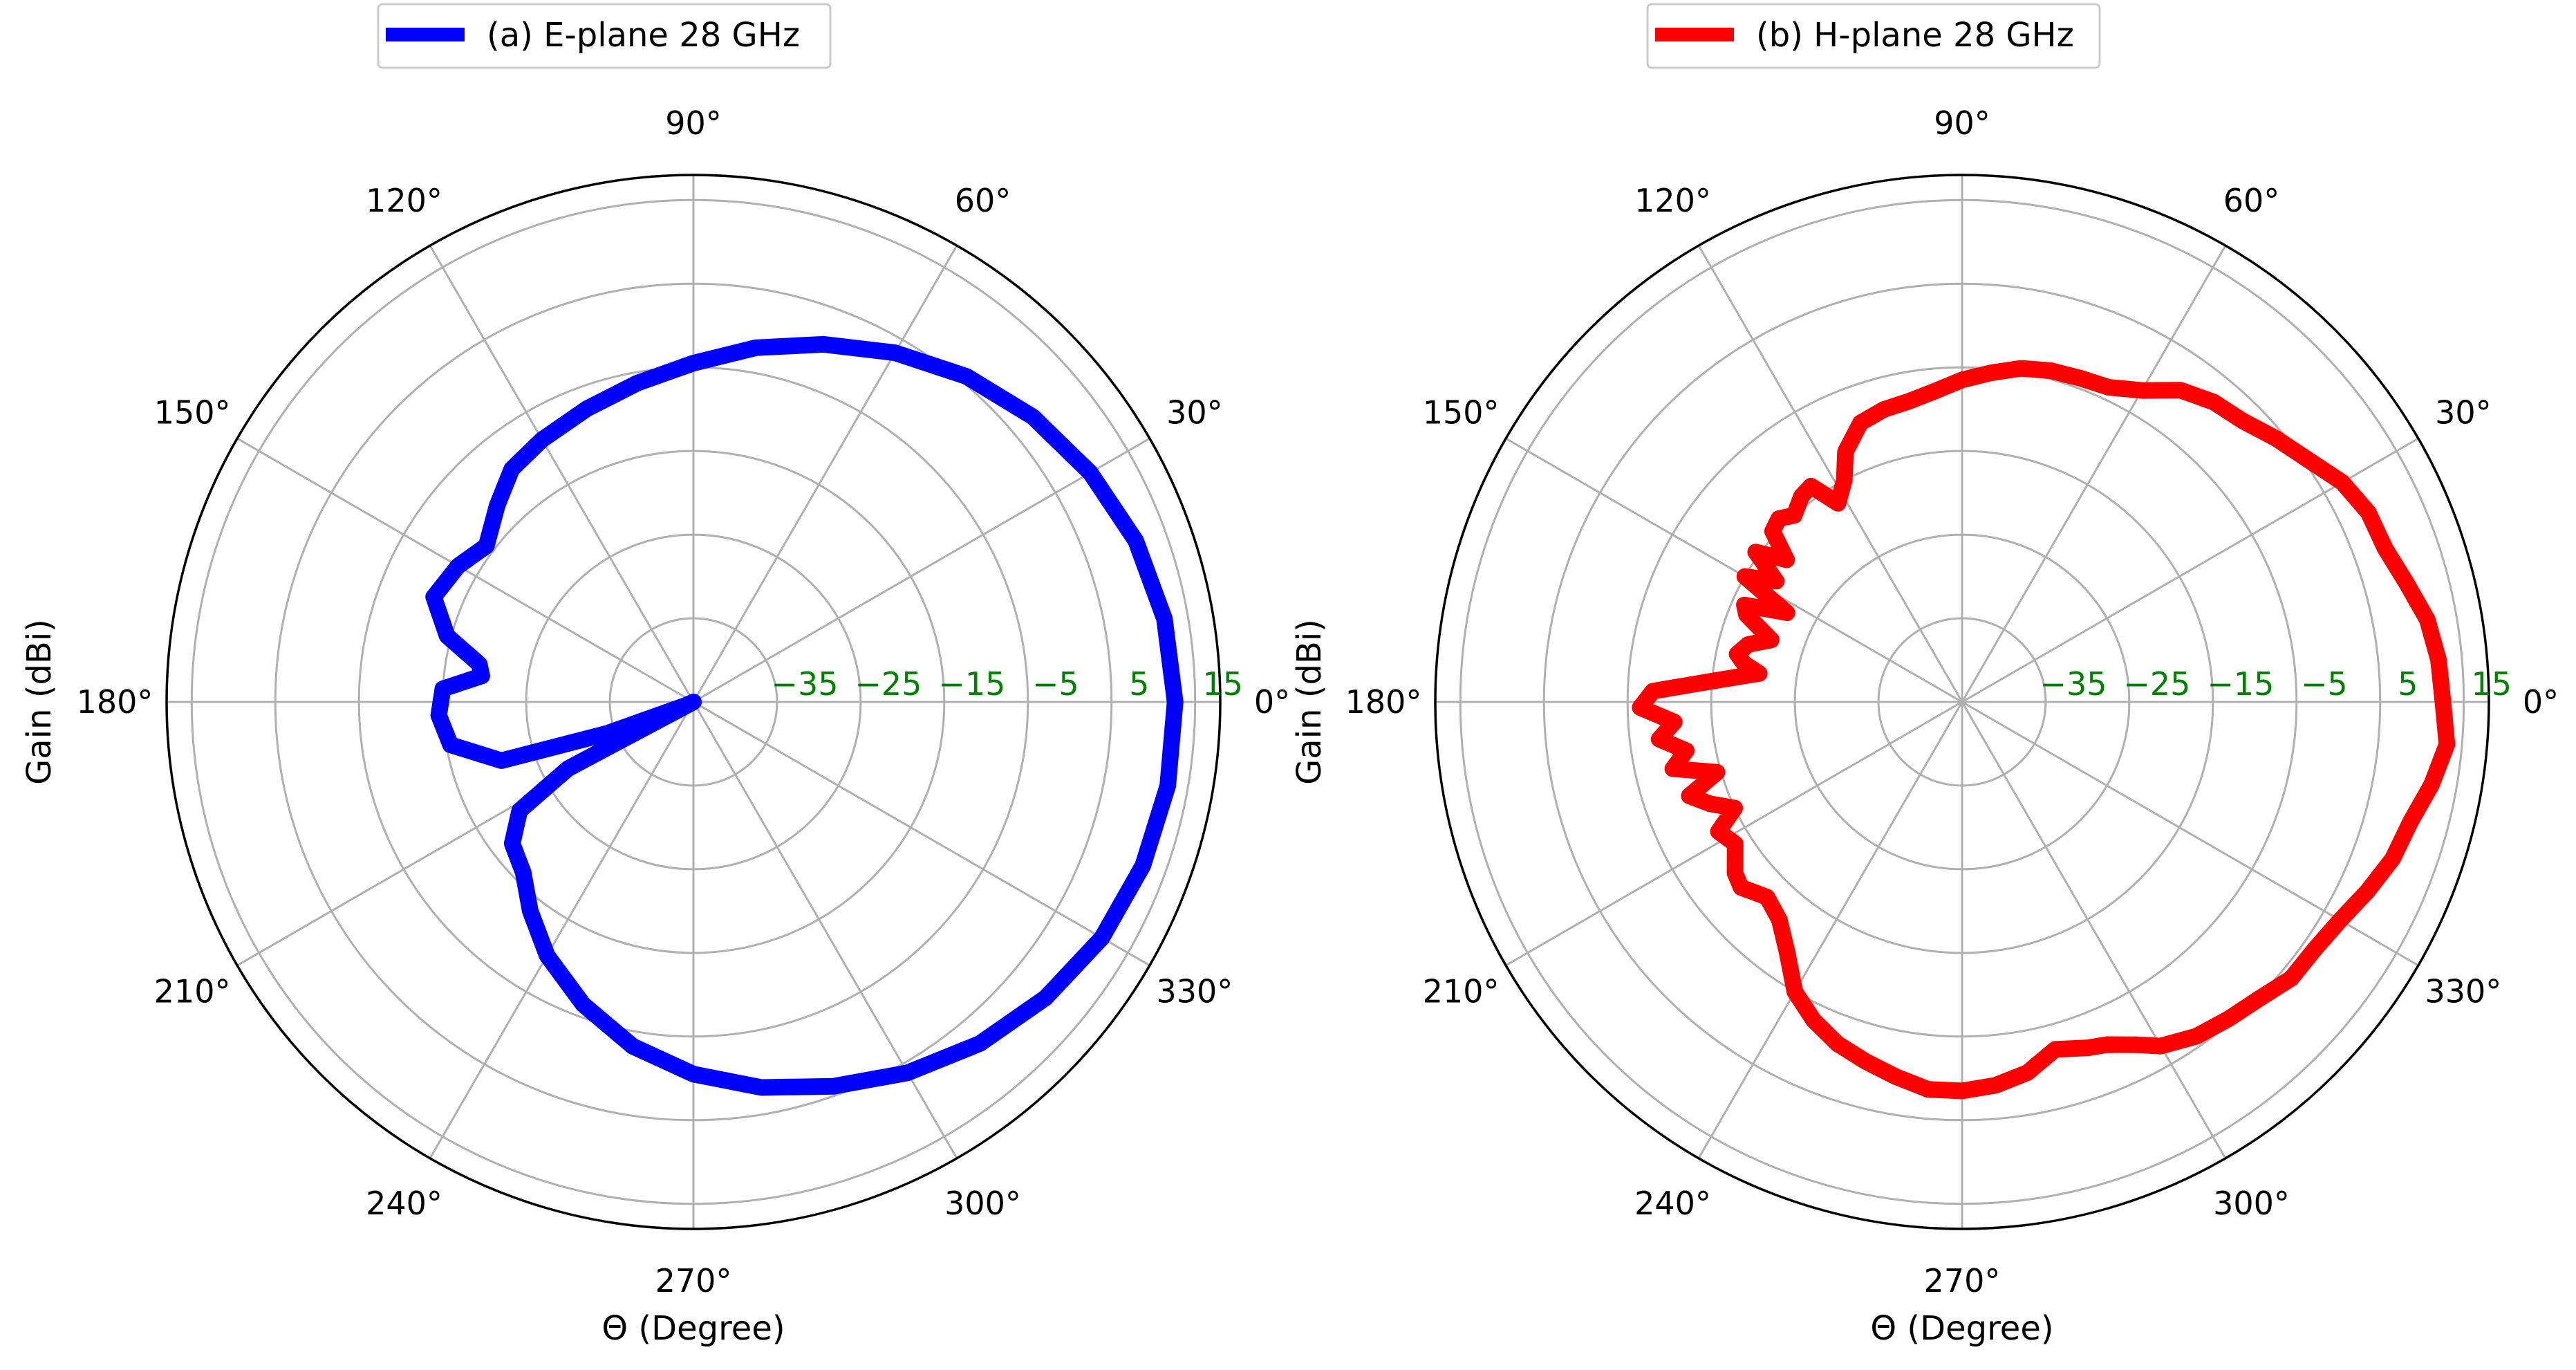 The image size is (2576, 1370). I want to click on x-axis-label-e-plane: Θ (Degree), so click(693, 1329).